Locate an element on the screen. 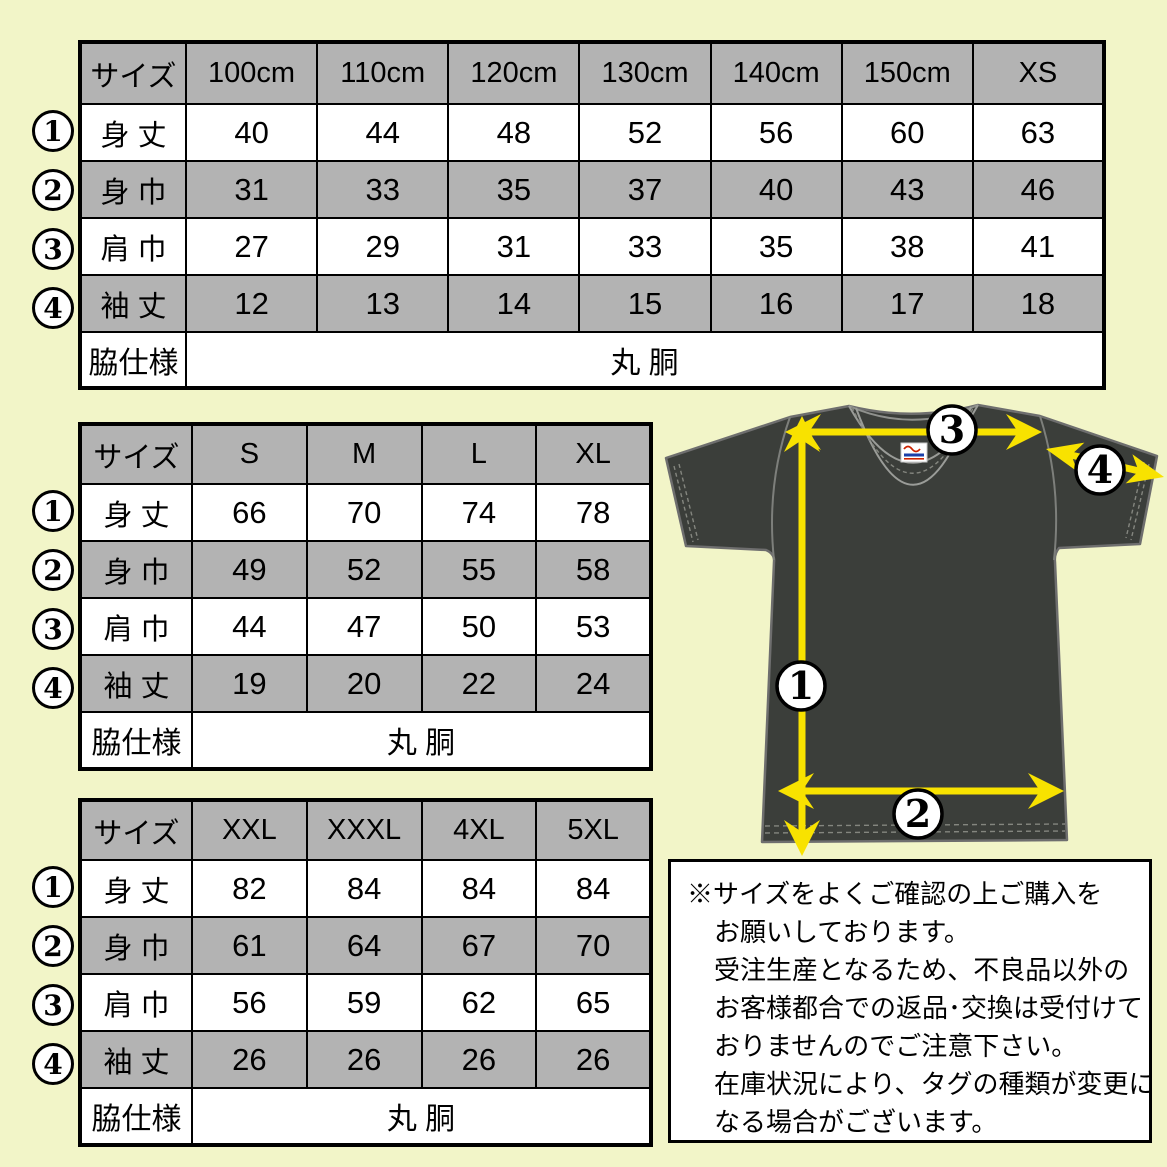 The width and height of the screenshot is (1167, 1167). measure-value-cell: 37 is located at coordinates (645, 189).